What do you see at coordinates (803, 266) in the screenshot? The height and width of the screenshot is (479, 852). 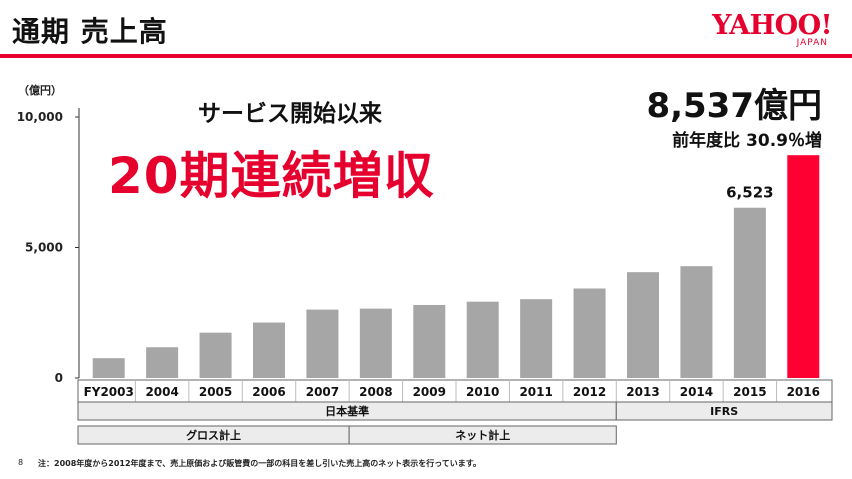 I see `bar-2016` at bounding box center [803, 266].